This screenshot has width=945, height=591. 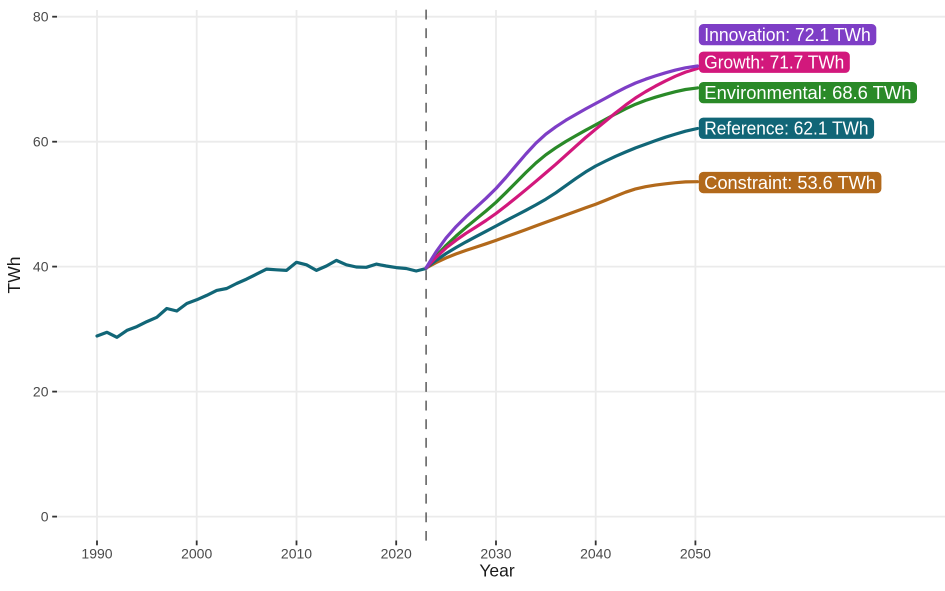 I want to click on svg-text: 2020, so click(x=396, y=554).